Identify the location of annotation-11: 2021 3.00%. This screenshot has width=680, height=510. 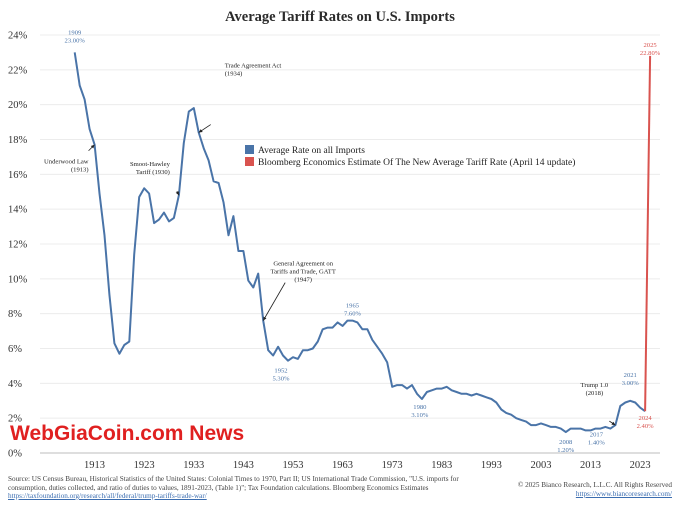
(631, 379).